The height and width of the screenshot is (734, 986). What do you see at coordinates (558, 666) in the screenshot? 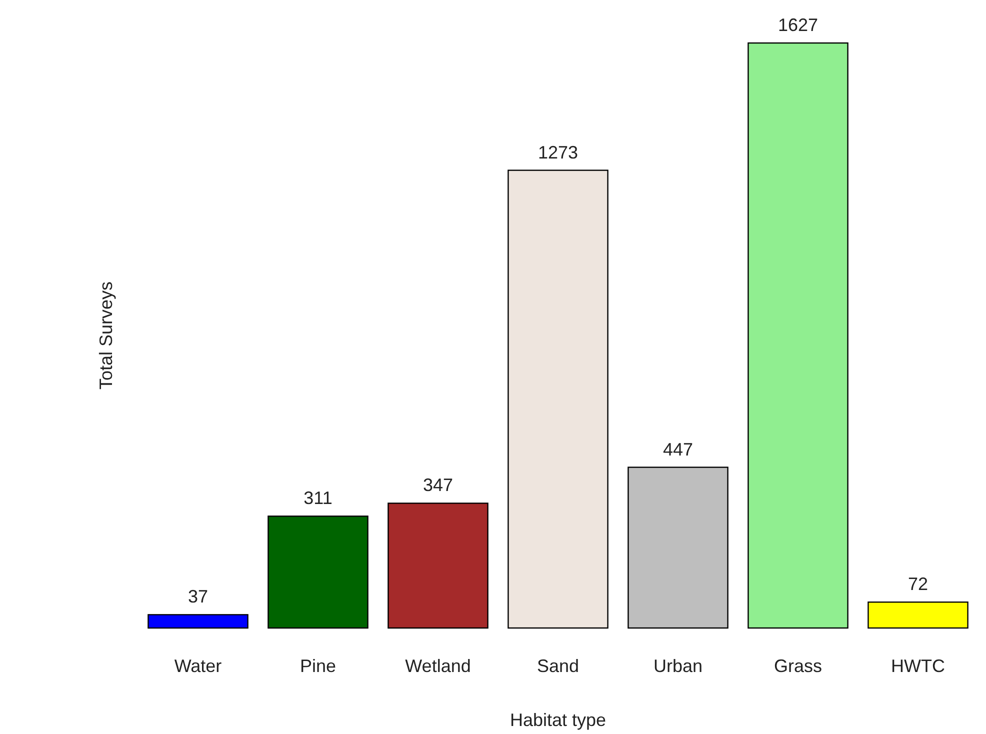
I see `x-tick-label: Sand` at bounding box center [558, 666].